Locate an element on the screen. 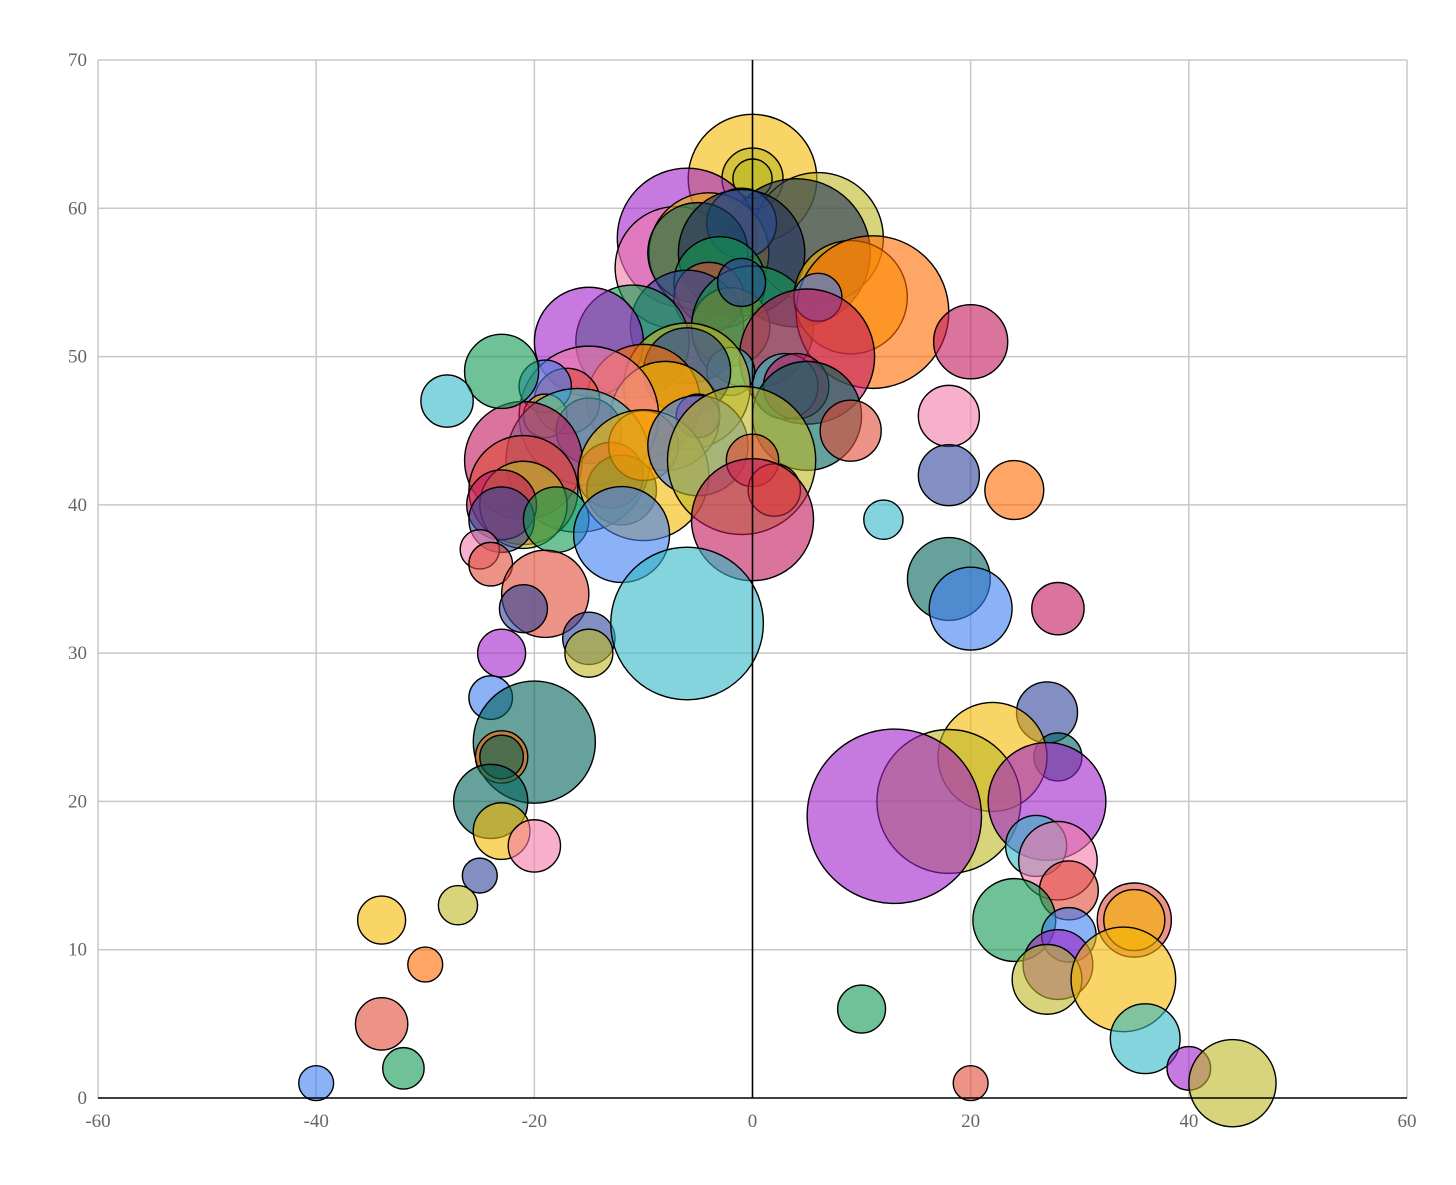  x-tick-label: -20 is located at coordinates (534, 1121).